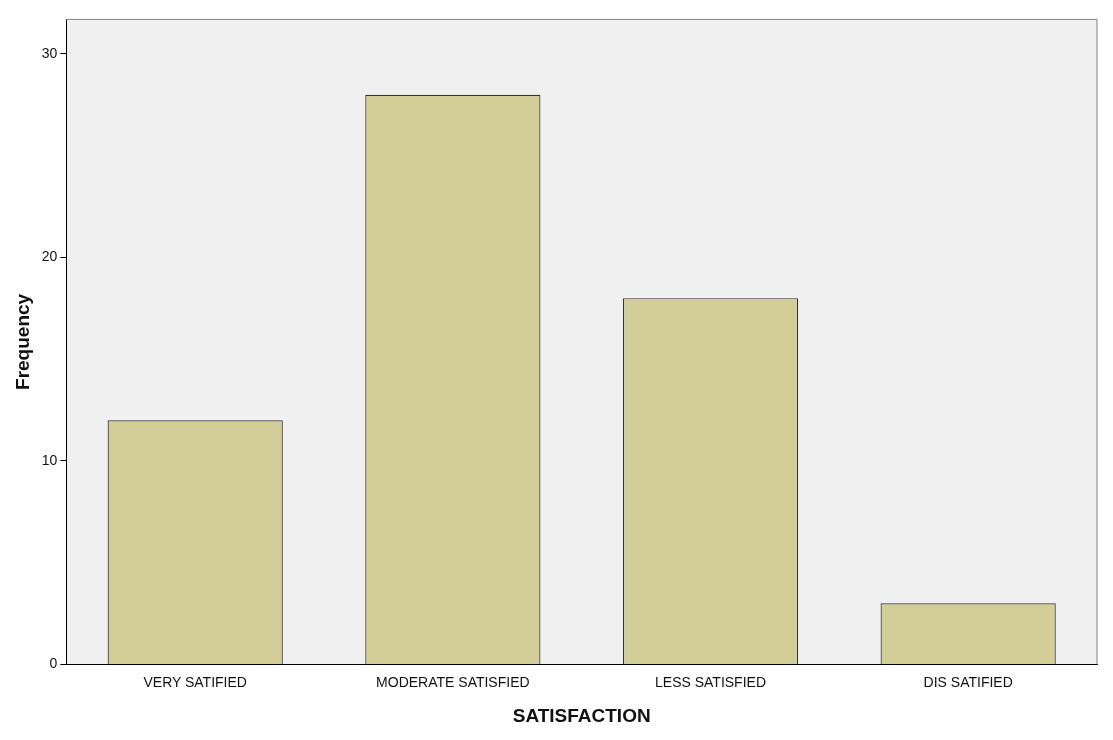 The image size is (1113, 740). Describe the element at coordinates (711, 681) in the screenshot. I see `x-tick-label: LESS SATISFIED` at that location.